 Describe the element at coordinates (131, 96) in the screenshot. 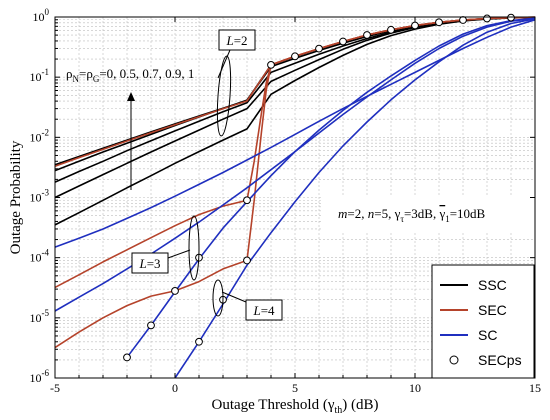

I see `rho-arrowhead` at that location.